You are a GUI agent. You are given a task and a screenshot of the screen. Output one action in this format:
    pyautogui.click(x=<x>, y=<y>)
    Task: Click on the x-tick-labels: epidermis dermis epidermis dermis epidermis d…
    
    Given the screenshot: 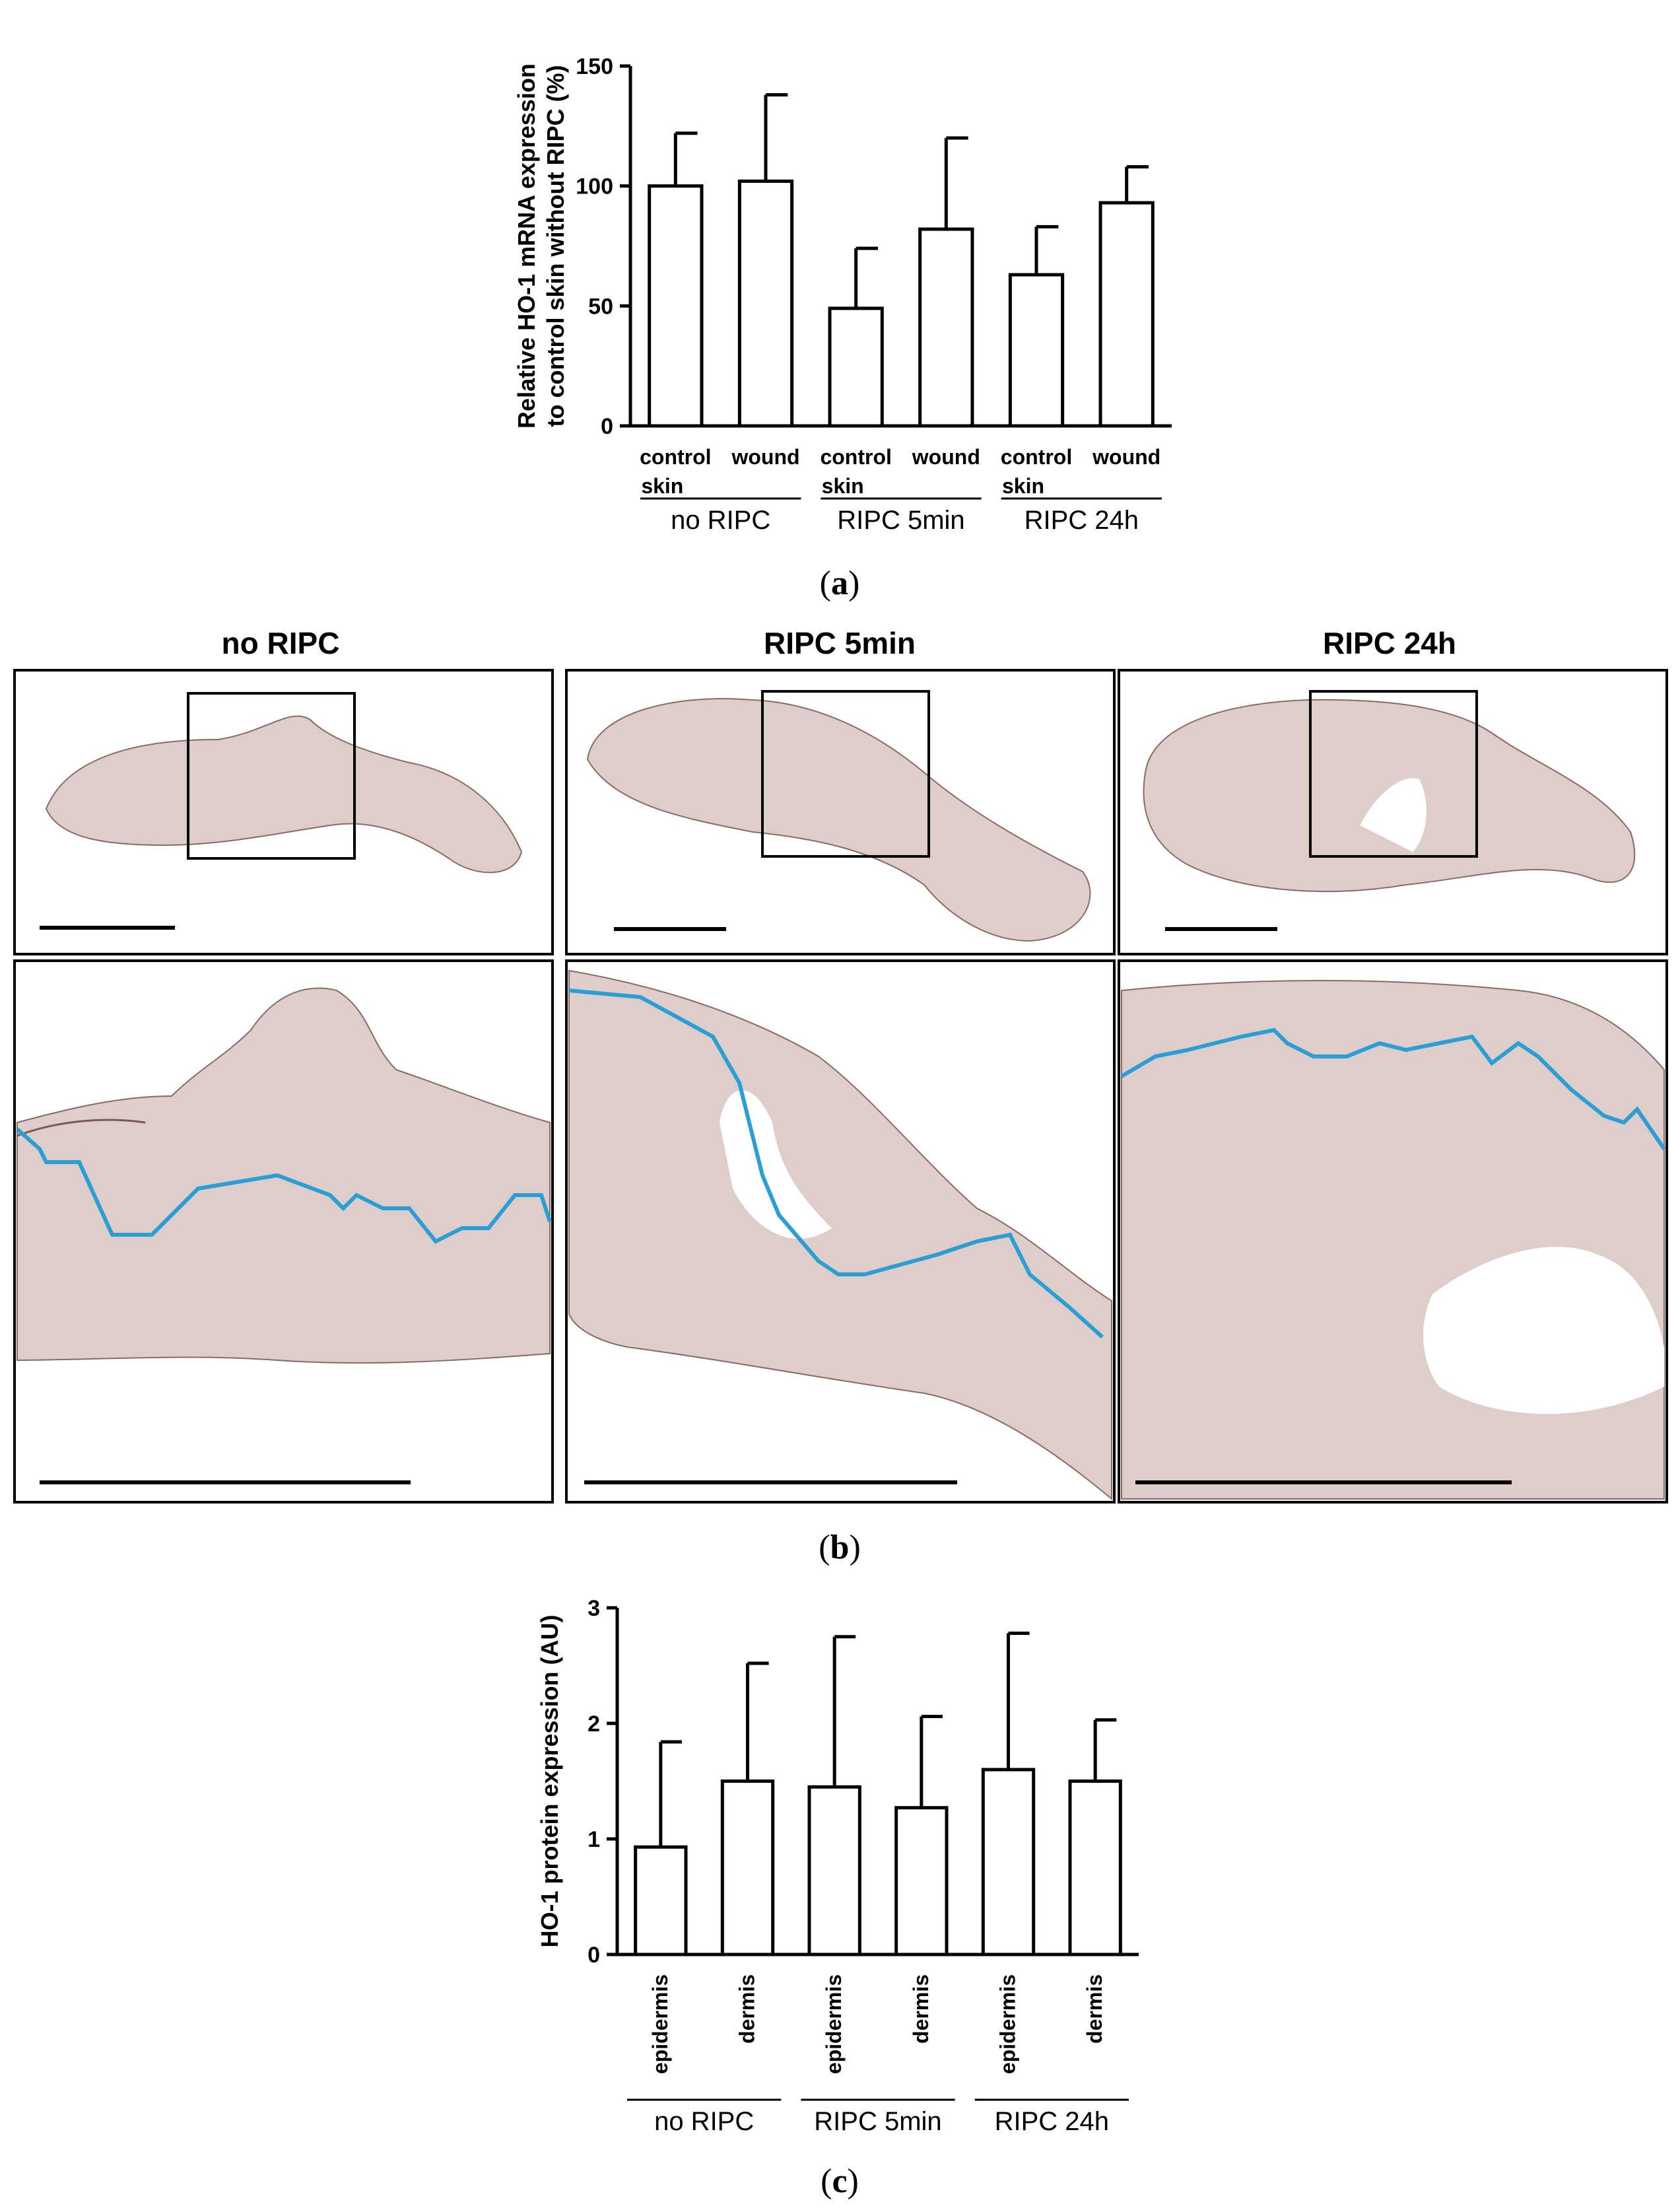 What is the action you would take?
    pyautogui.click(x=877, y=2024)
    